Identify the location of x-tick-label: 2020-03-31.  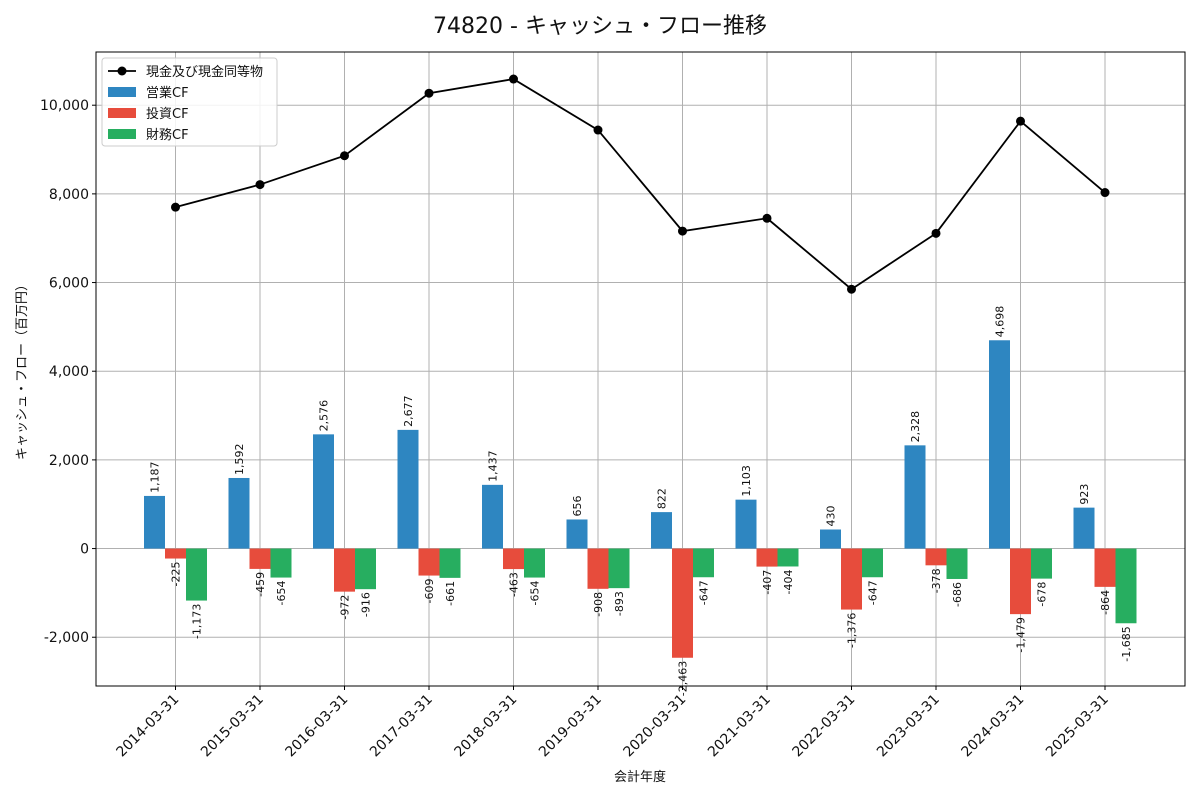
(654, 726).